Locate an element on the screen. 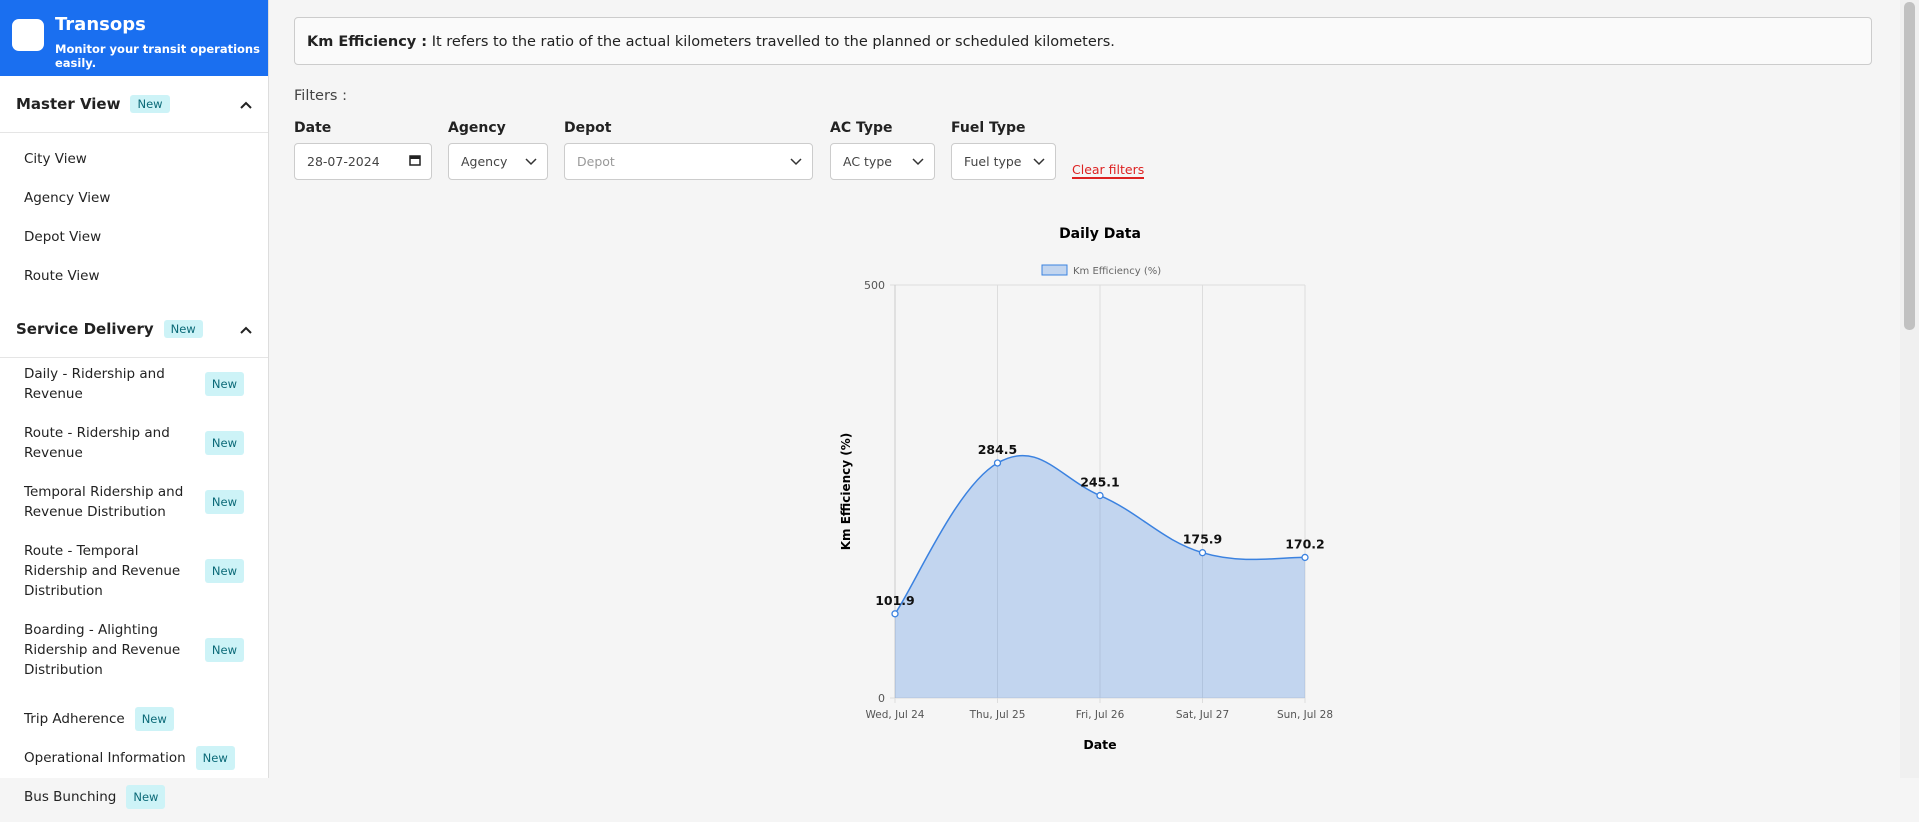 Image resolution: width=1919 pixels, height=822 pixels. filter-input: Depot is located at coordinates (688, 161).